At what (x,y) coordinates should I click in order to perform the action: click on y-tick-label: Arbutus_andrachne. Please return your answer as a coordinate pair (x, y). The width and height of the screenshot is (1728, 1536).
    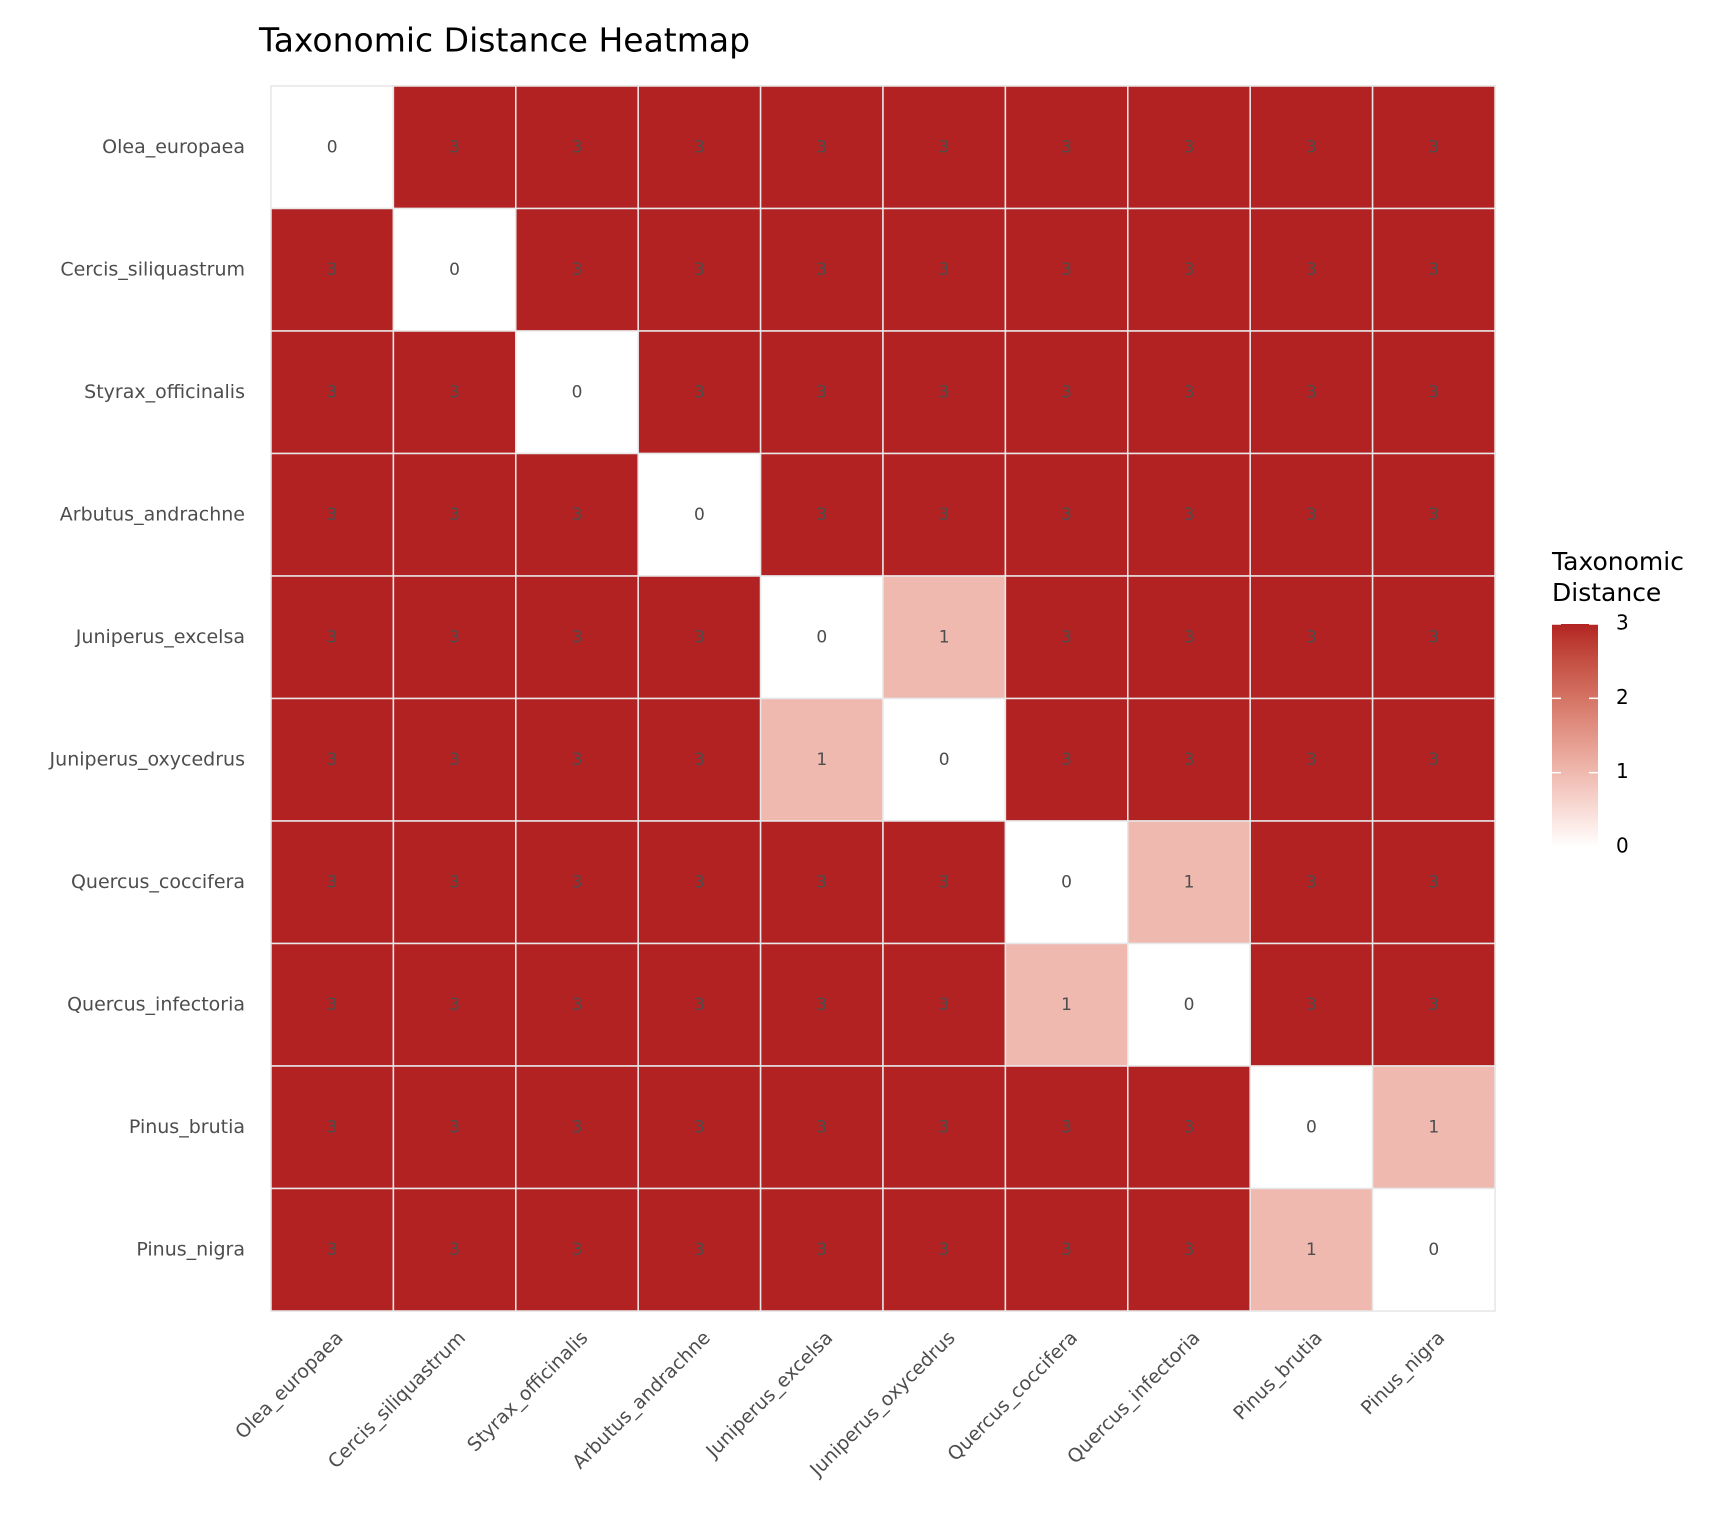
    Looking at the image, I should click on (152, 514).